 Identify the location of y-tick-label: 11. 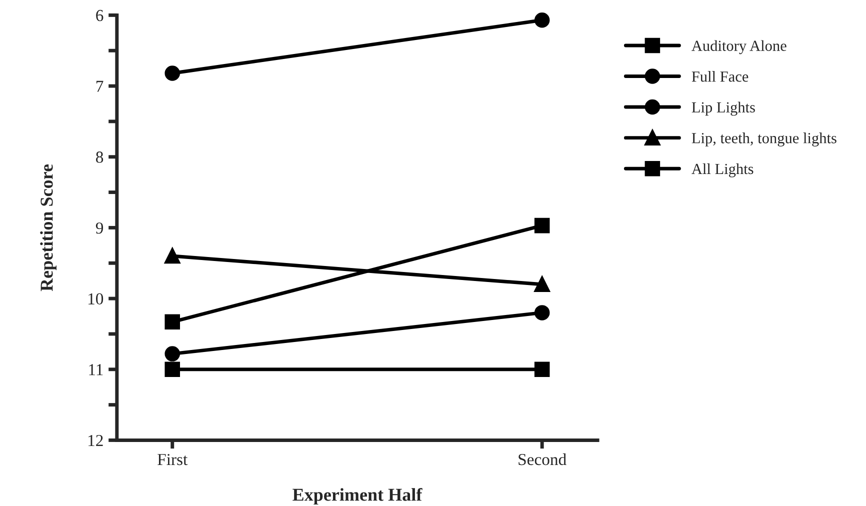
(96, 370).